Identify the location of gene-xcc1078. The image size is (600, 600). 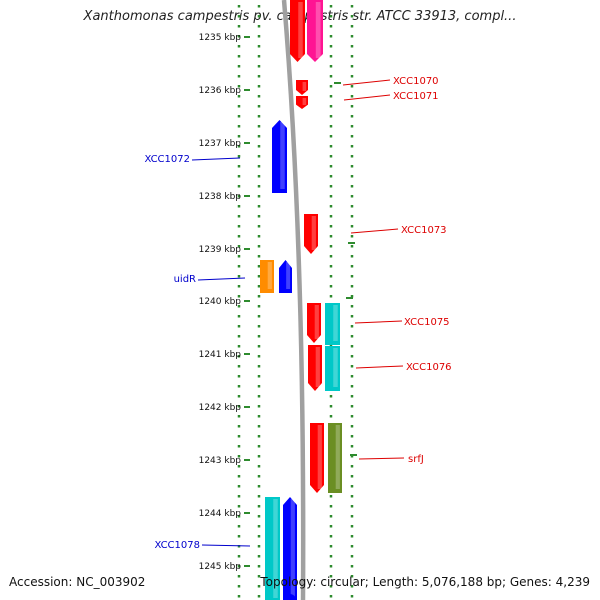
(272, 548).